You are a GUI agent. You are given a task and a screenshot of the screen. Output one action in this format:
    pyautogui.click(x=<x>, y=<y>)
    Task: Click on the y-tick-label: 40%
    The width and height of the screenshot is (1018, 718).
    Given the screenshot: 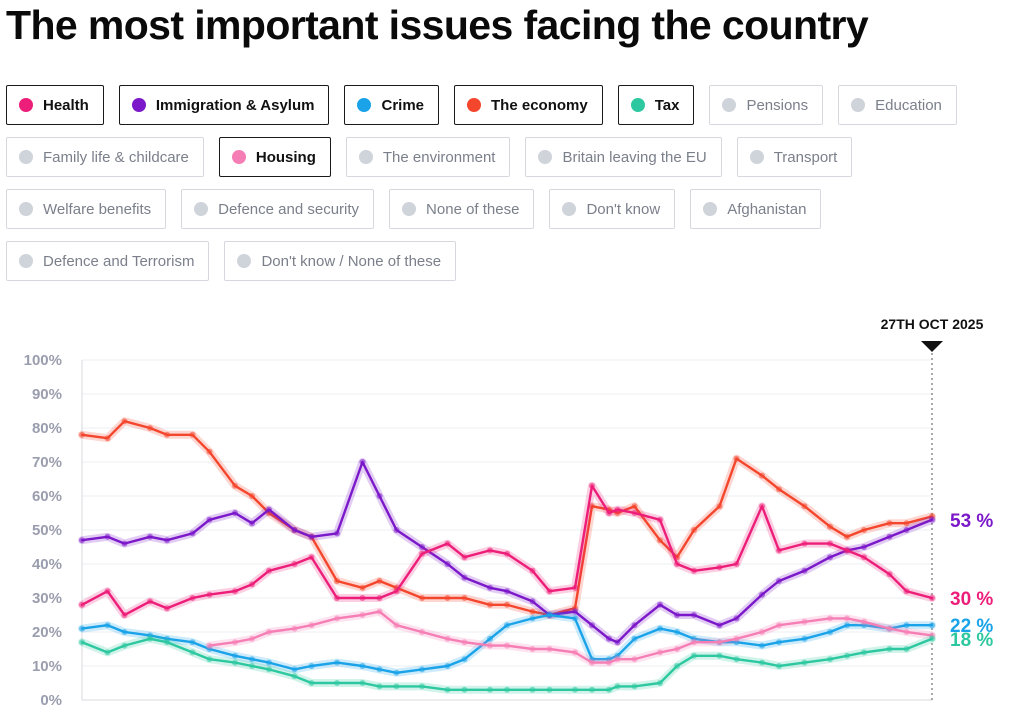 What is the action you would take?
    pyautogui.click(x=47, y=564)
    